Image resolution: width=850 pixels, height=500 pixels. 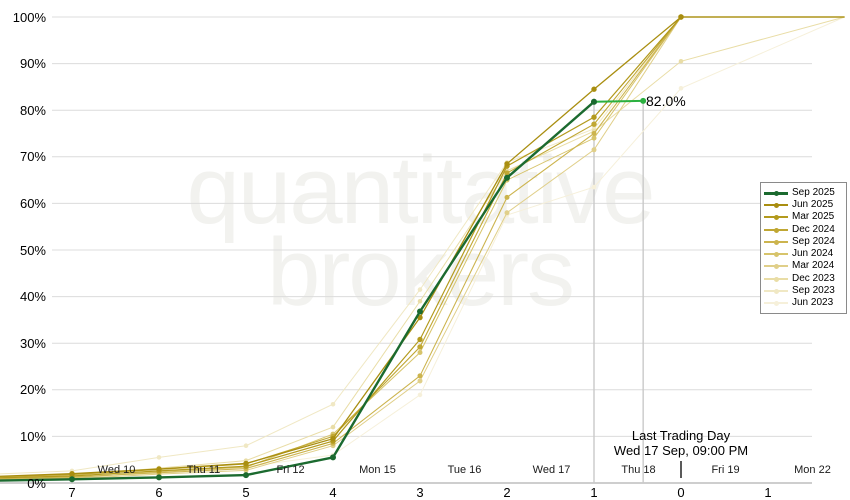 I want to click on legend-item-mar-2025: Mar 2025, so click(x=803, y=217).